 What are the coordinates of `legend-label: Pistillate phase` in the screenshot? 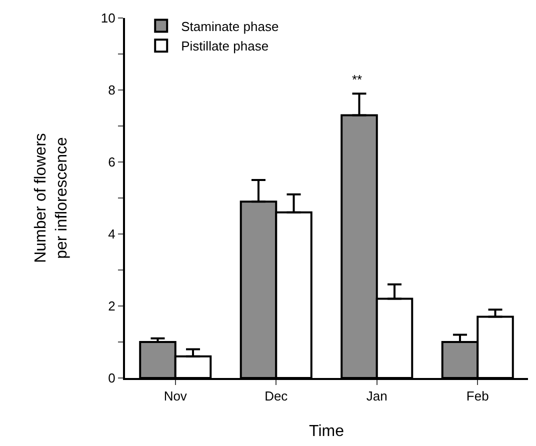 It's located at (225, 46).